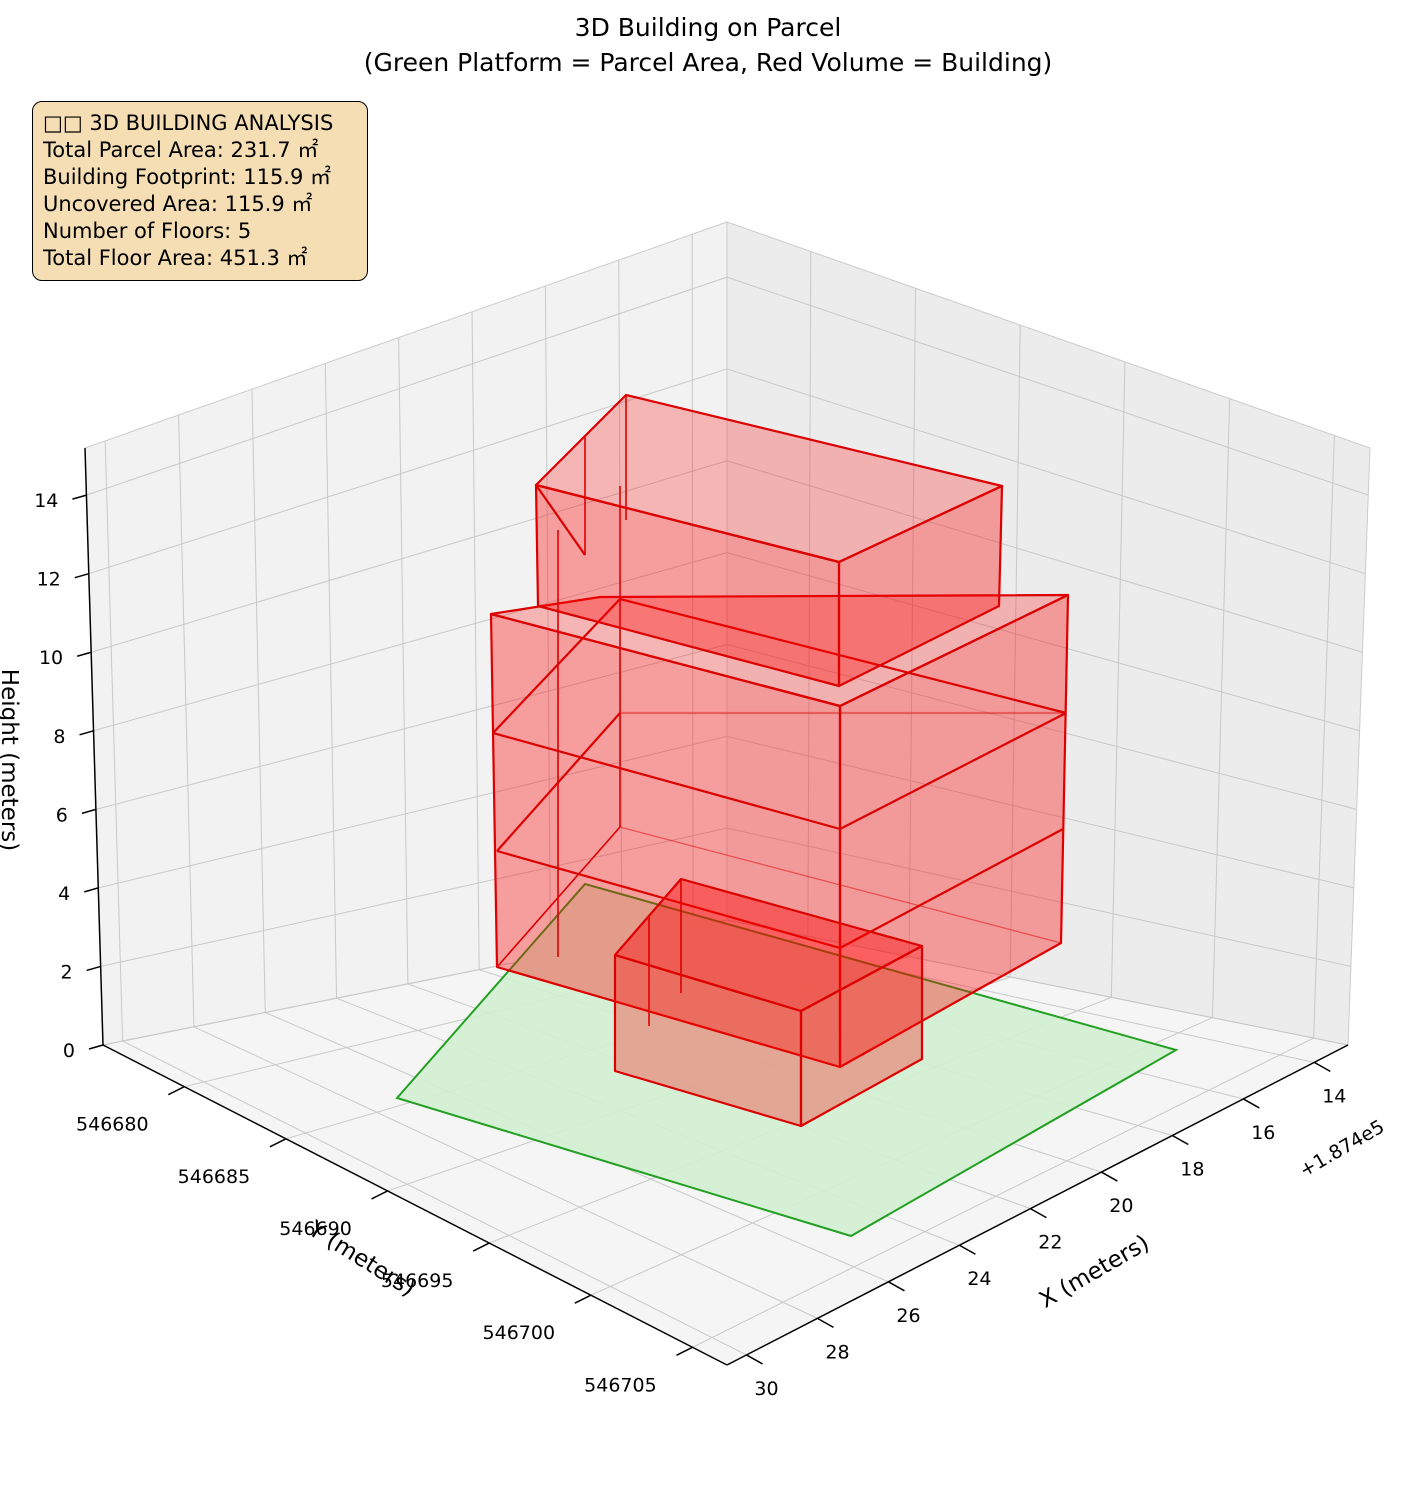 Image resolution: width=1416 pixels, height=1486 pixels. I want to click on z-axis-label: Height (meters), so click(11, 760).